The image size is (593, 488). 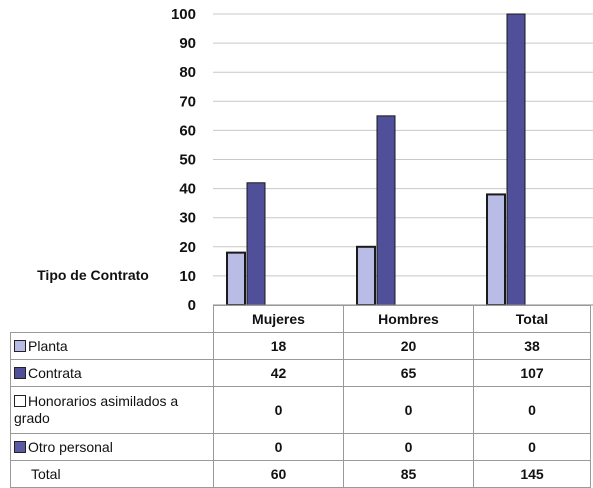 What do you see at coordinates (183, 14) in the screenshot?
I see `y-tick-label: 100` at bounding box center [183, 14].